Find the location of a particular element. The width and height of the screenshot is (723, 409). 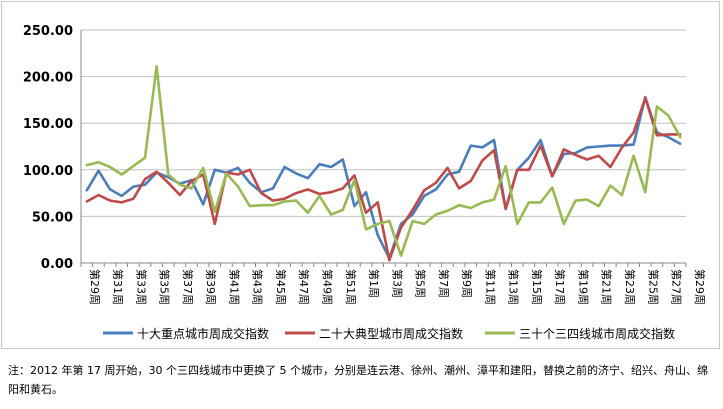

legend-label: 三十个三四线城市周成交指数 is located at coordinates (597, 333).